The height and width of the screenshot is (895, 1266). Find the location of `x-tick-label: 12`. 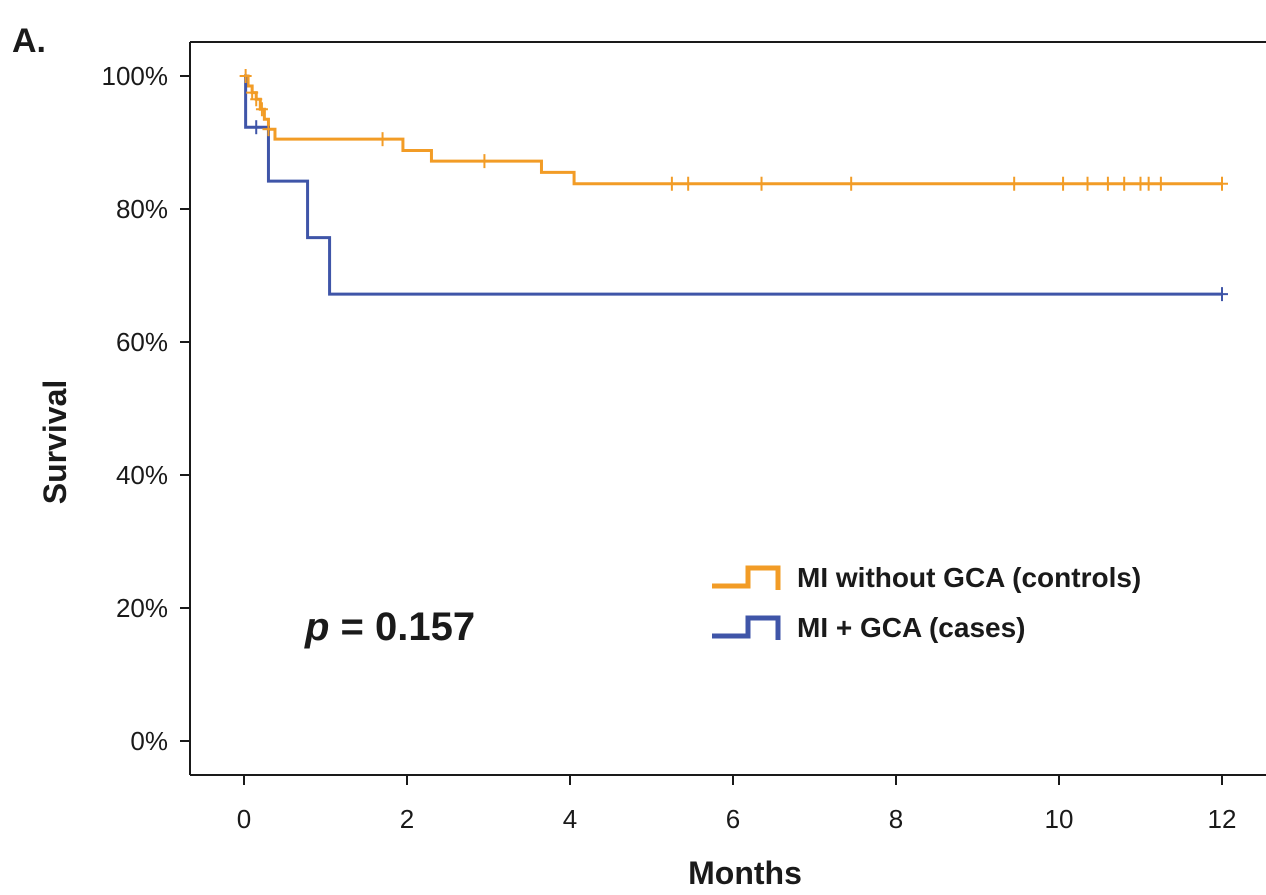

x-tick-label: 12 is located at coordinates (1222, 819).